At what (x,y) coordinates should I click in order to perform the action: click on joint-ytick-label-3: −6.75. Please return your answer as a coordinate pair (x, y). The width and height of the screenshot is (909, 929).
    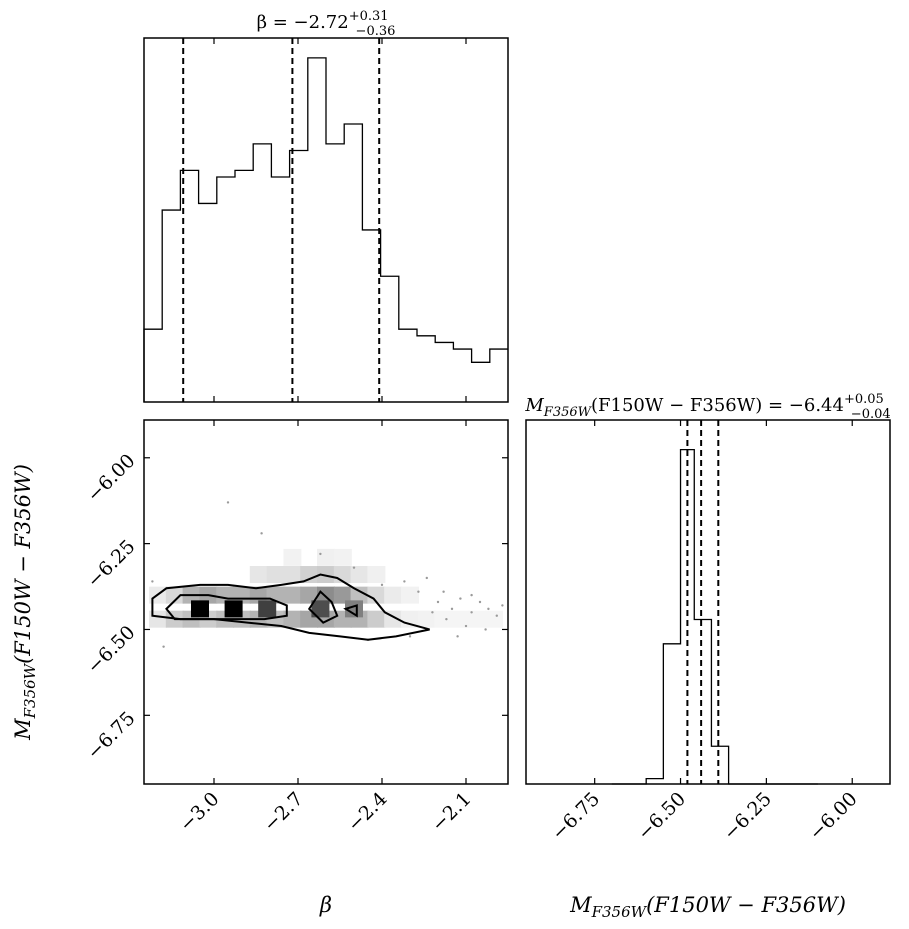
    Looking at the image, I should click on (111, 735).